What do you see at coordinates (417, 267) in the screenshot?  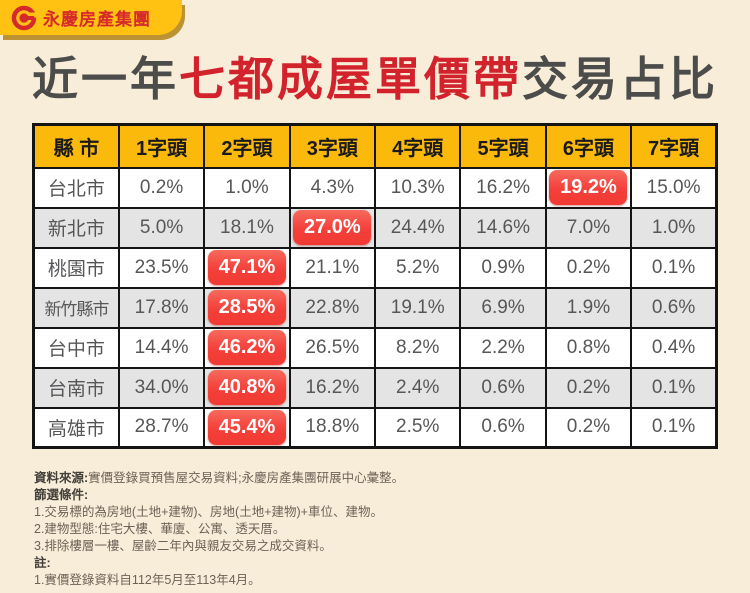 I see `table-cell: 5.2%` at bounding box center [417, 267].